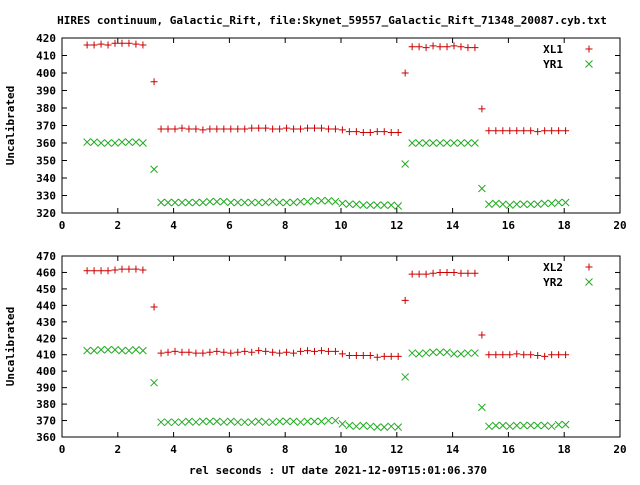 This screenshot has width=640, height=485. I want to click on y-tick-label: 410, so click(46, 355).